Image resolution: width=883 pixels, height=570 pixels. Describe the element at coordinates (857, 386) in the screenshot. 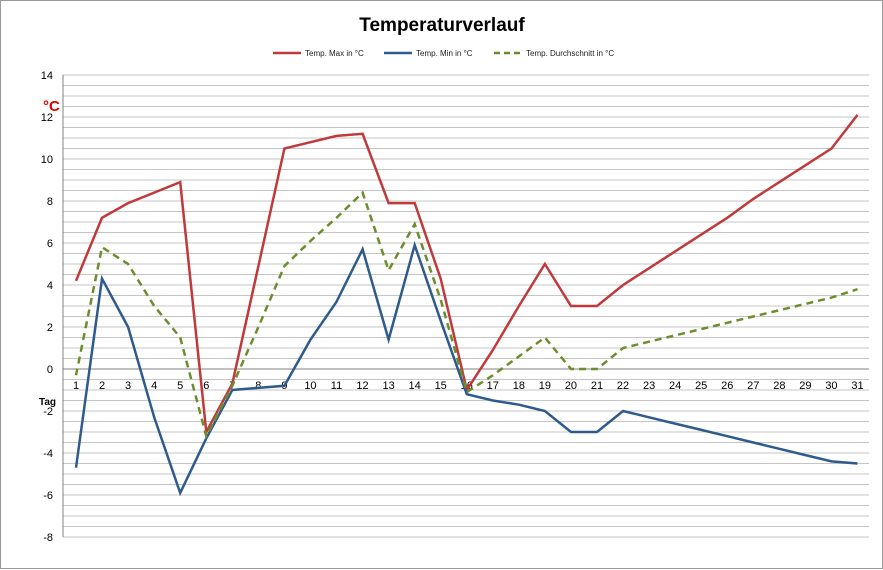

I see `x-tick-label: 31` at that location.